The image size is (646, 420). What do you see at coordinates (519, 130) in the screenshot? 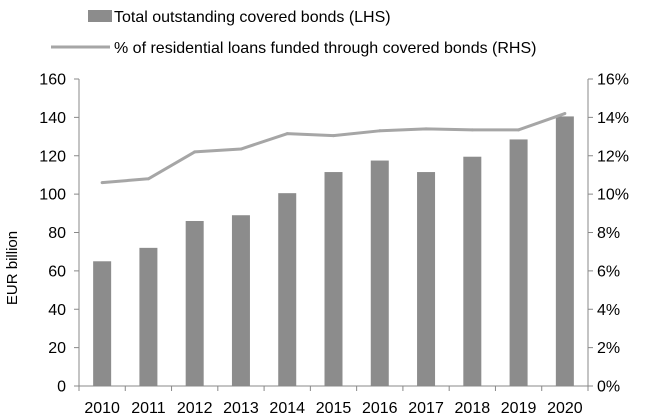
I see `line-point-2019` at bounding box center [519, 130].